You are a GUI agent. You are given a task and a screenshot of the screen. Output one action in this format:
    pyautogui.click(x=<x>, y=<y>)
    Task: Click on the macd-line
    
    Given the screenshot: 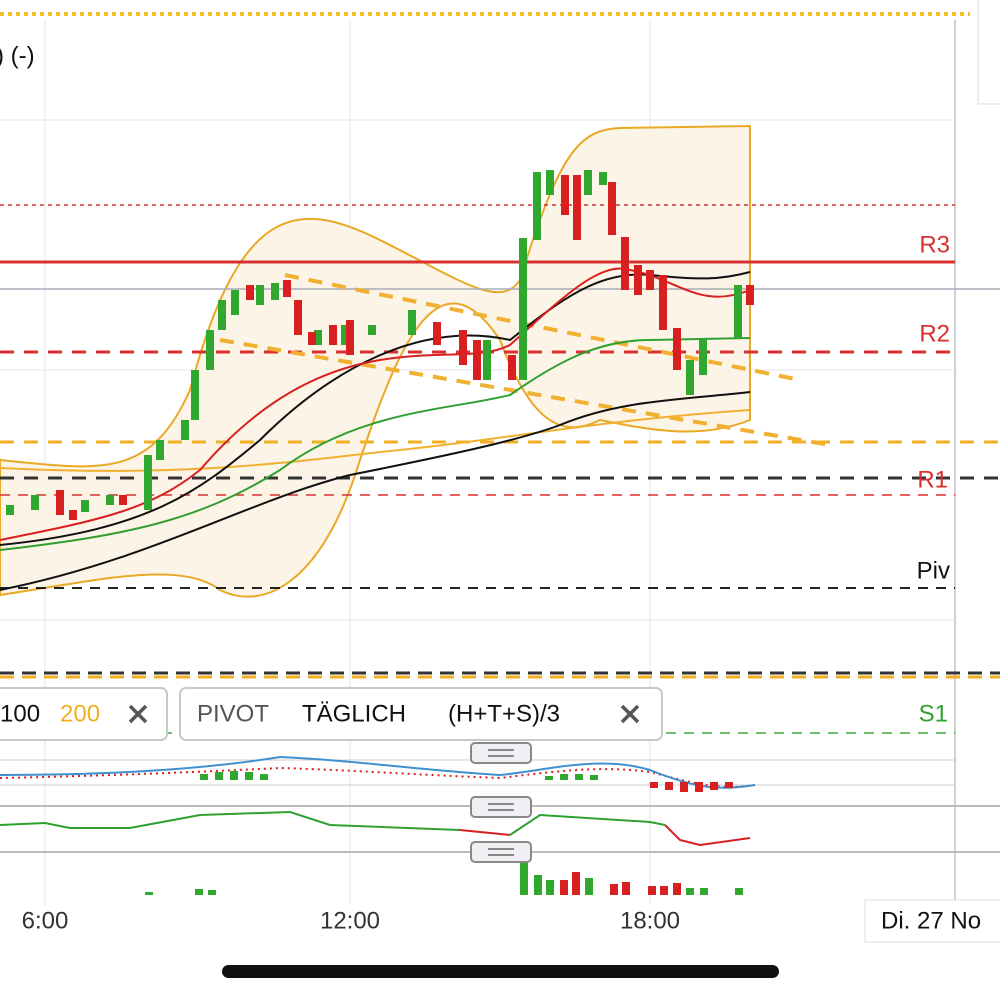 What is the action you would take?
    pyautogui.click(x=378, y=772)
    